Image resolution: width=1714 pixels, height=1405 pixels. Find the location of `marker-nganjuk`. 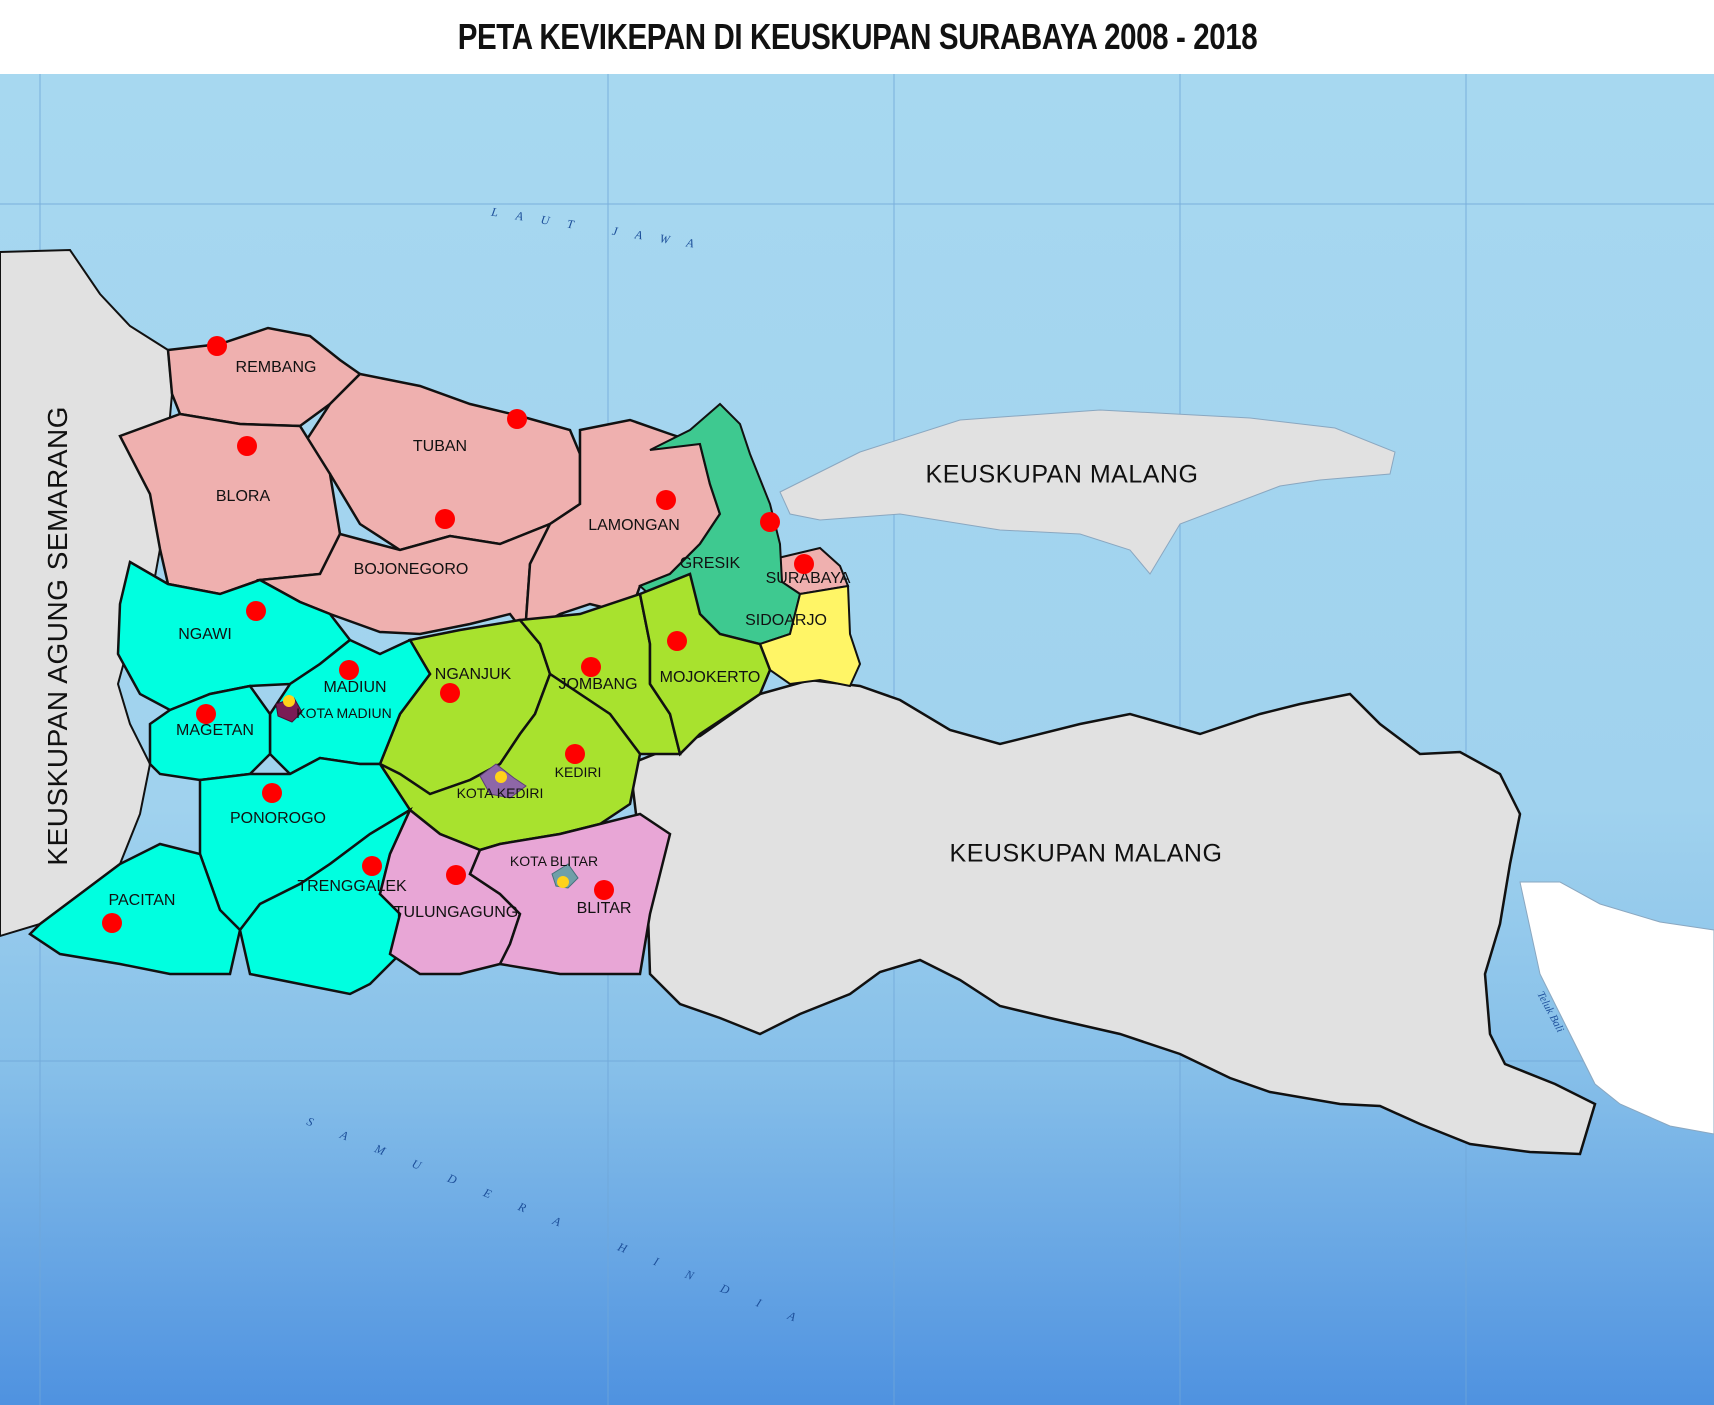

marker-nganjuk is located at coordinates (450, 693).